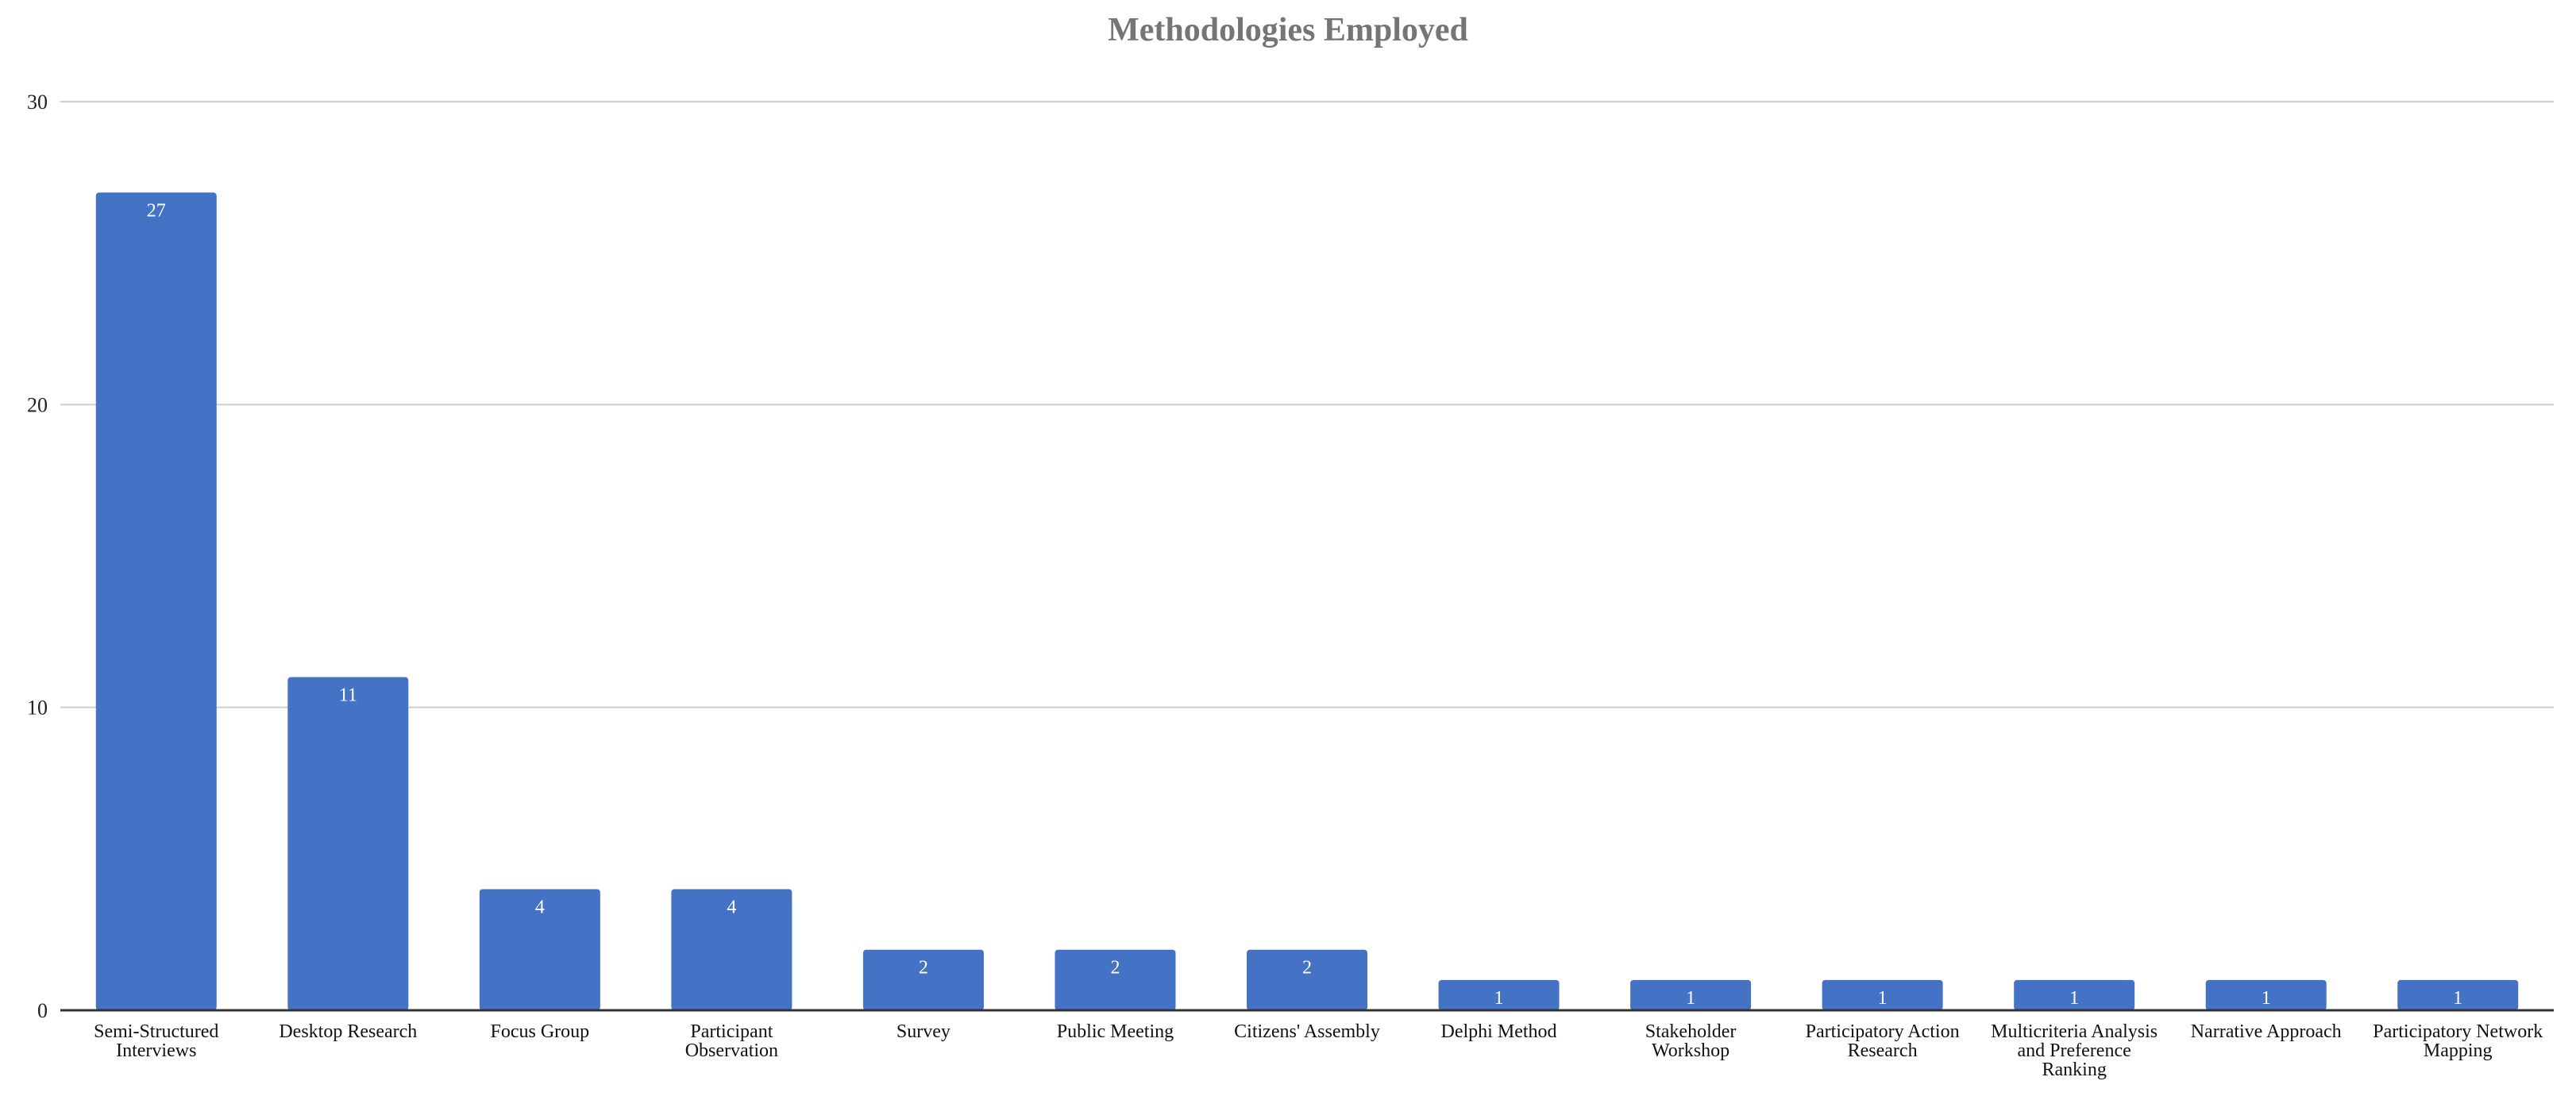 The height and width of the screenshot is (1104, 2576). I want to click on x-tick-label: and Preference, so click(2074, 1050).